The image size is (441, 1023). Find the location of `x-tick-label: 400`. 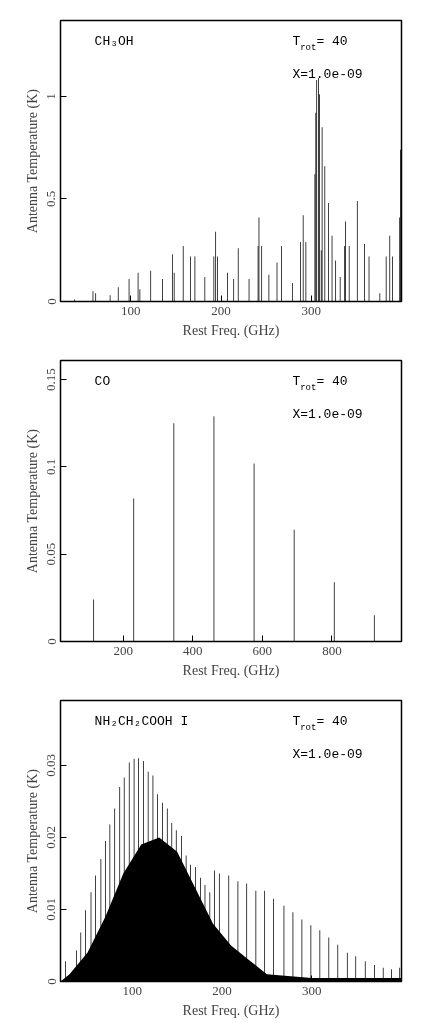

x-tick-label: 400 is located at coordinates (192, 650).